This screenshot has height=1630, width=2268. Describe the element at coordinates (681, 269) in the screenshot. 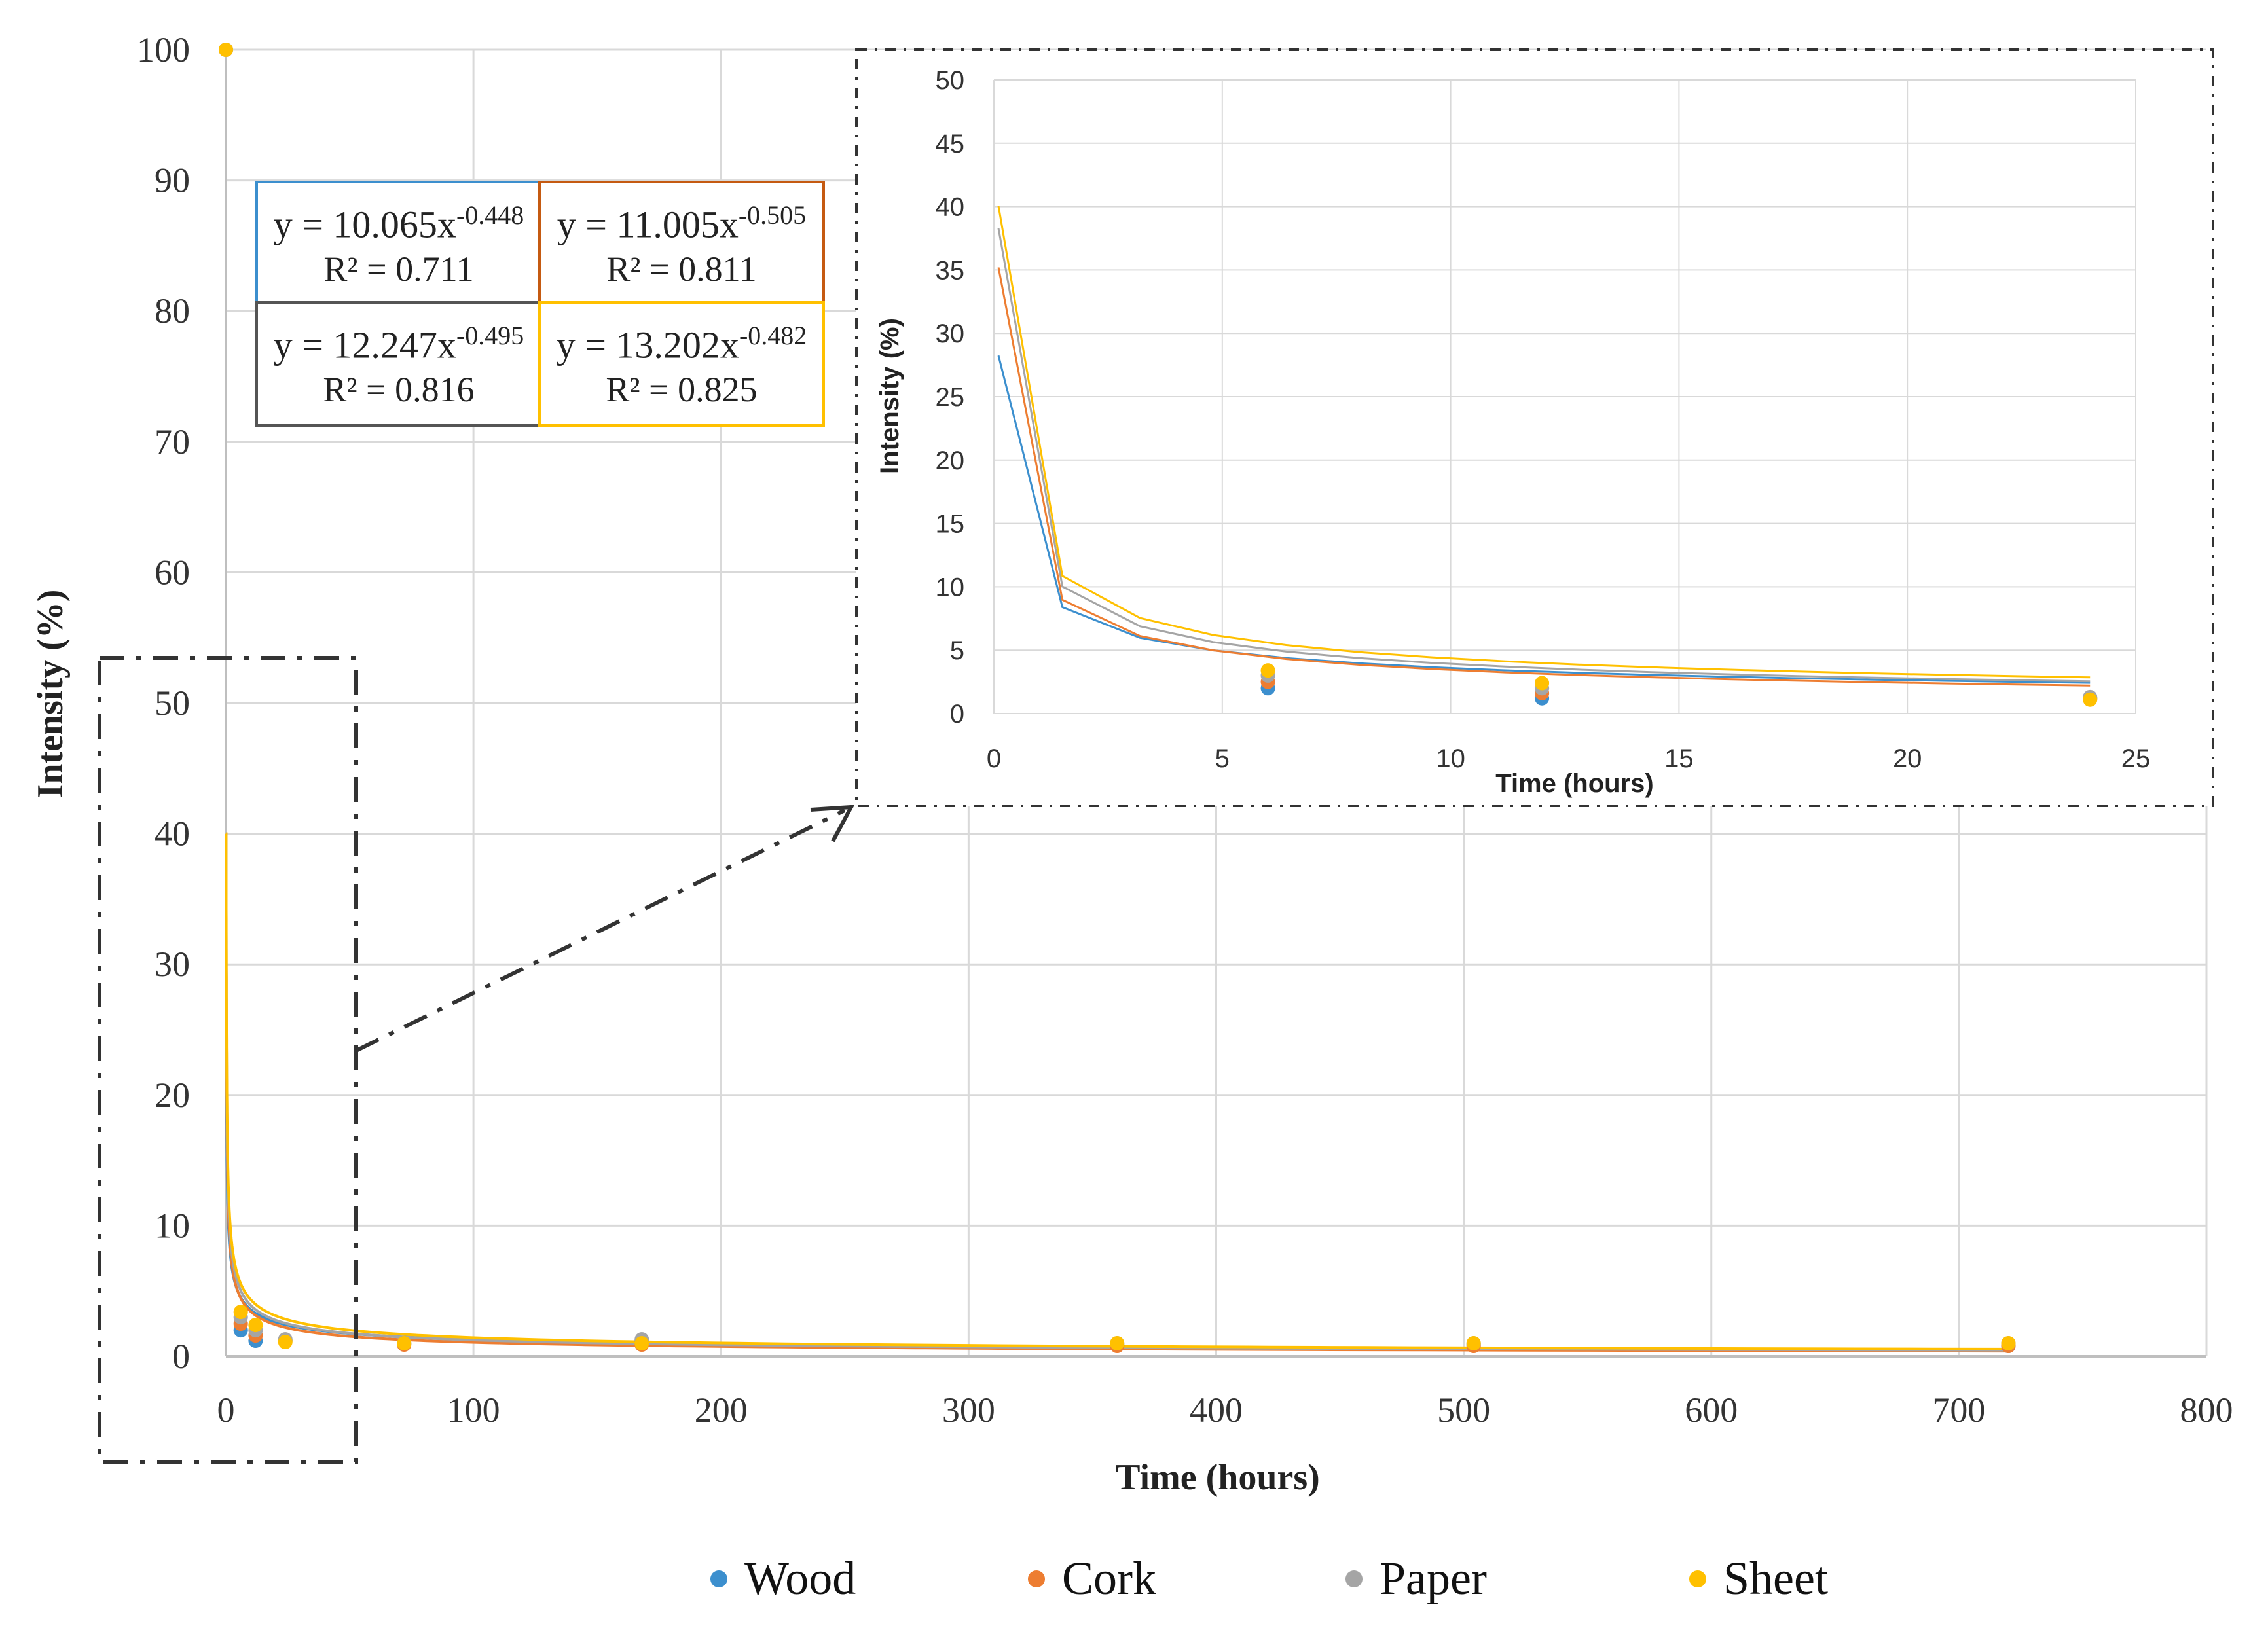

I see `r-squared-text: R² = 0.811` at that location.